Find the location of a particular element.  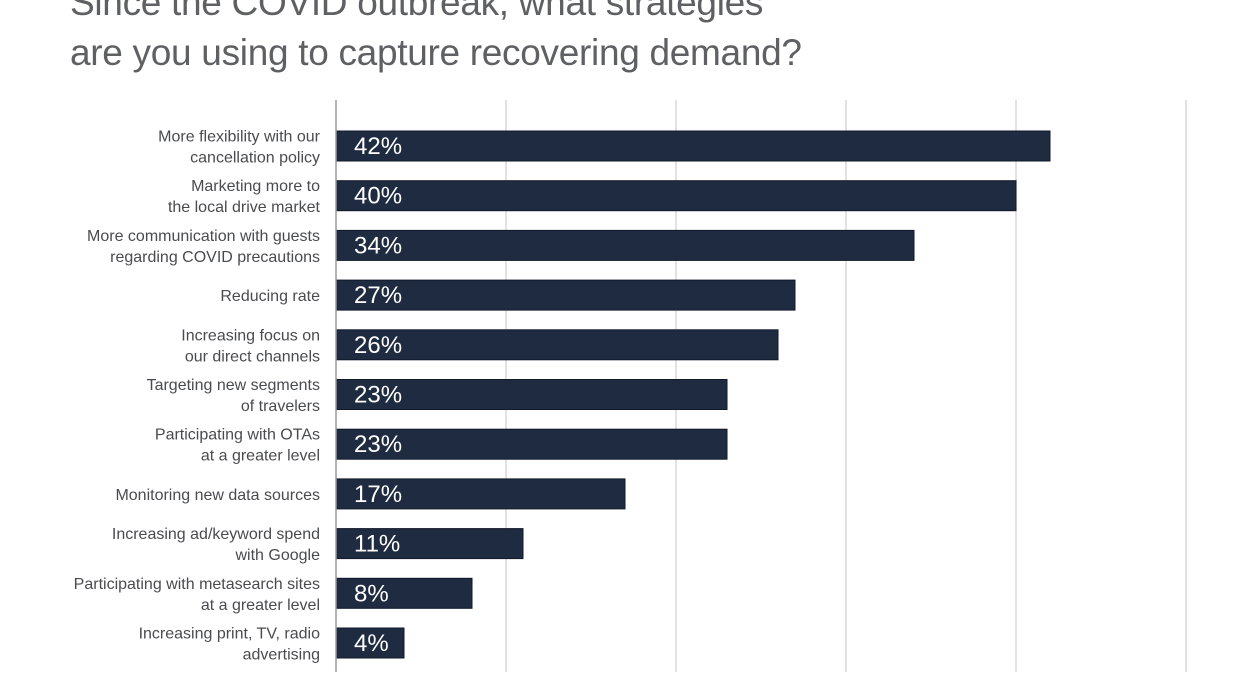

bar-value-label: 26% is located at coordinates (378, 345).